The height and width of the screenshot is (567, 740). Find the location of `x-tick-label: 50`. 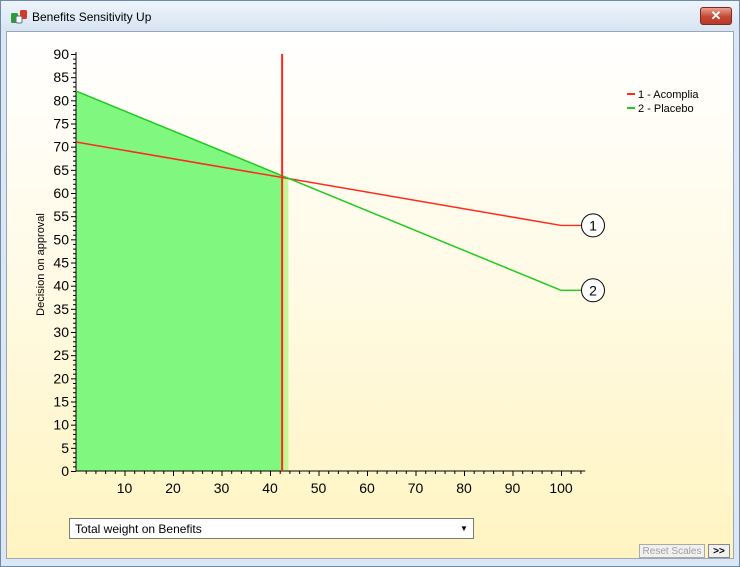

x-tick-label: 50 is located at coordinates (319, 488).